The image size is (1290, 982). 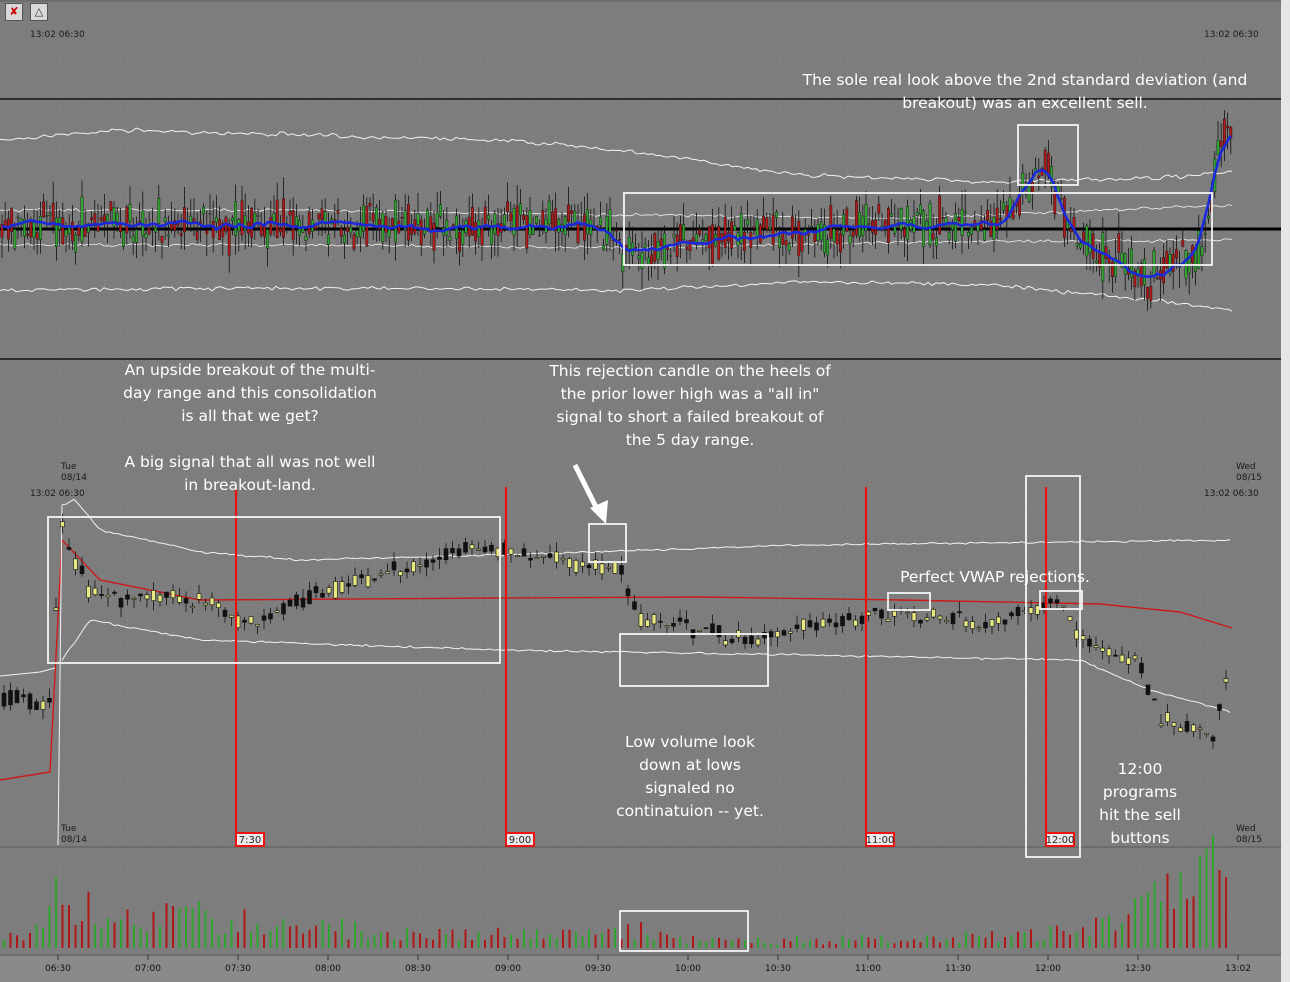 What do you see at coordinates (74, 478) in the screenshot?
I see `mid-left-date-label: 08/14` at bounding box center [74, 478].